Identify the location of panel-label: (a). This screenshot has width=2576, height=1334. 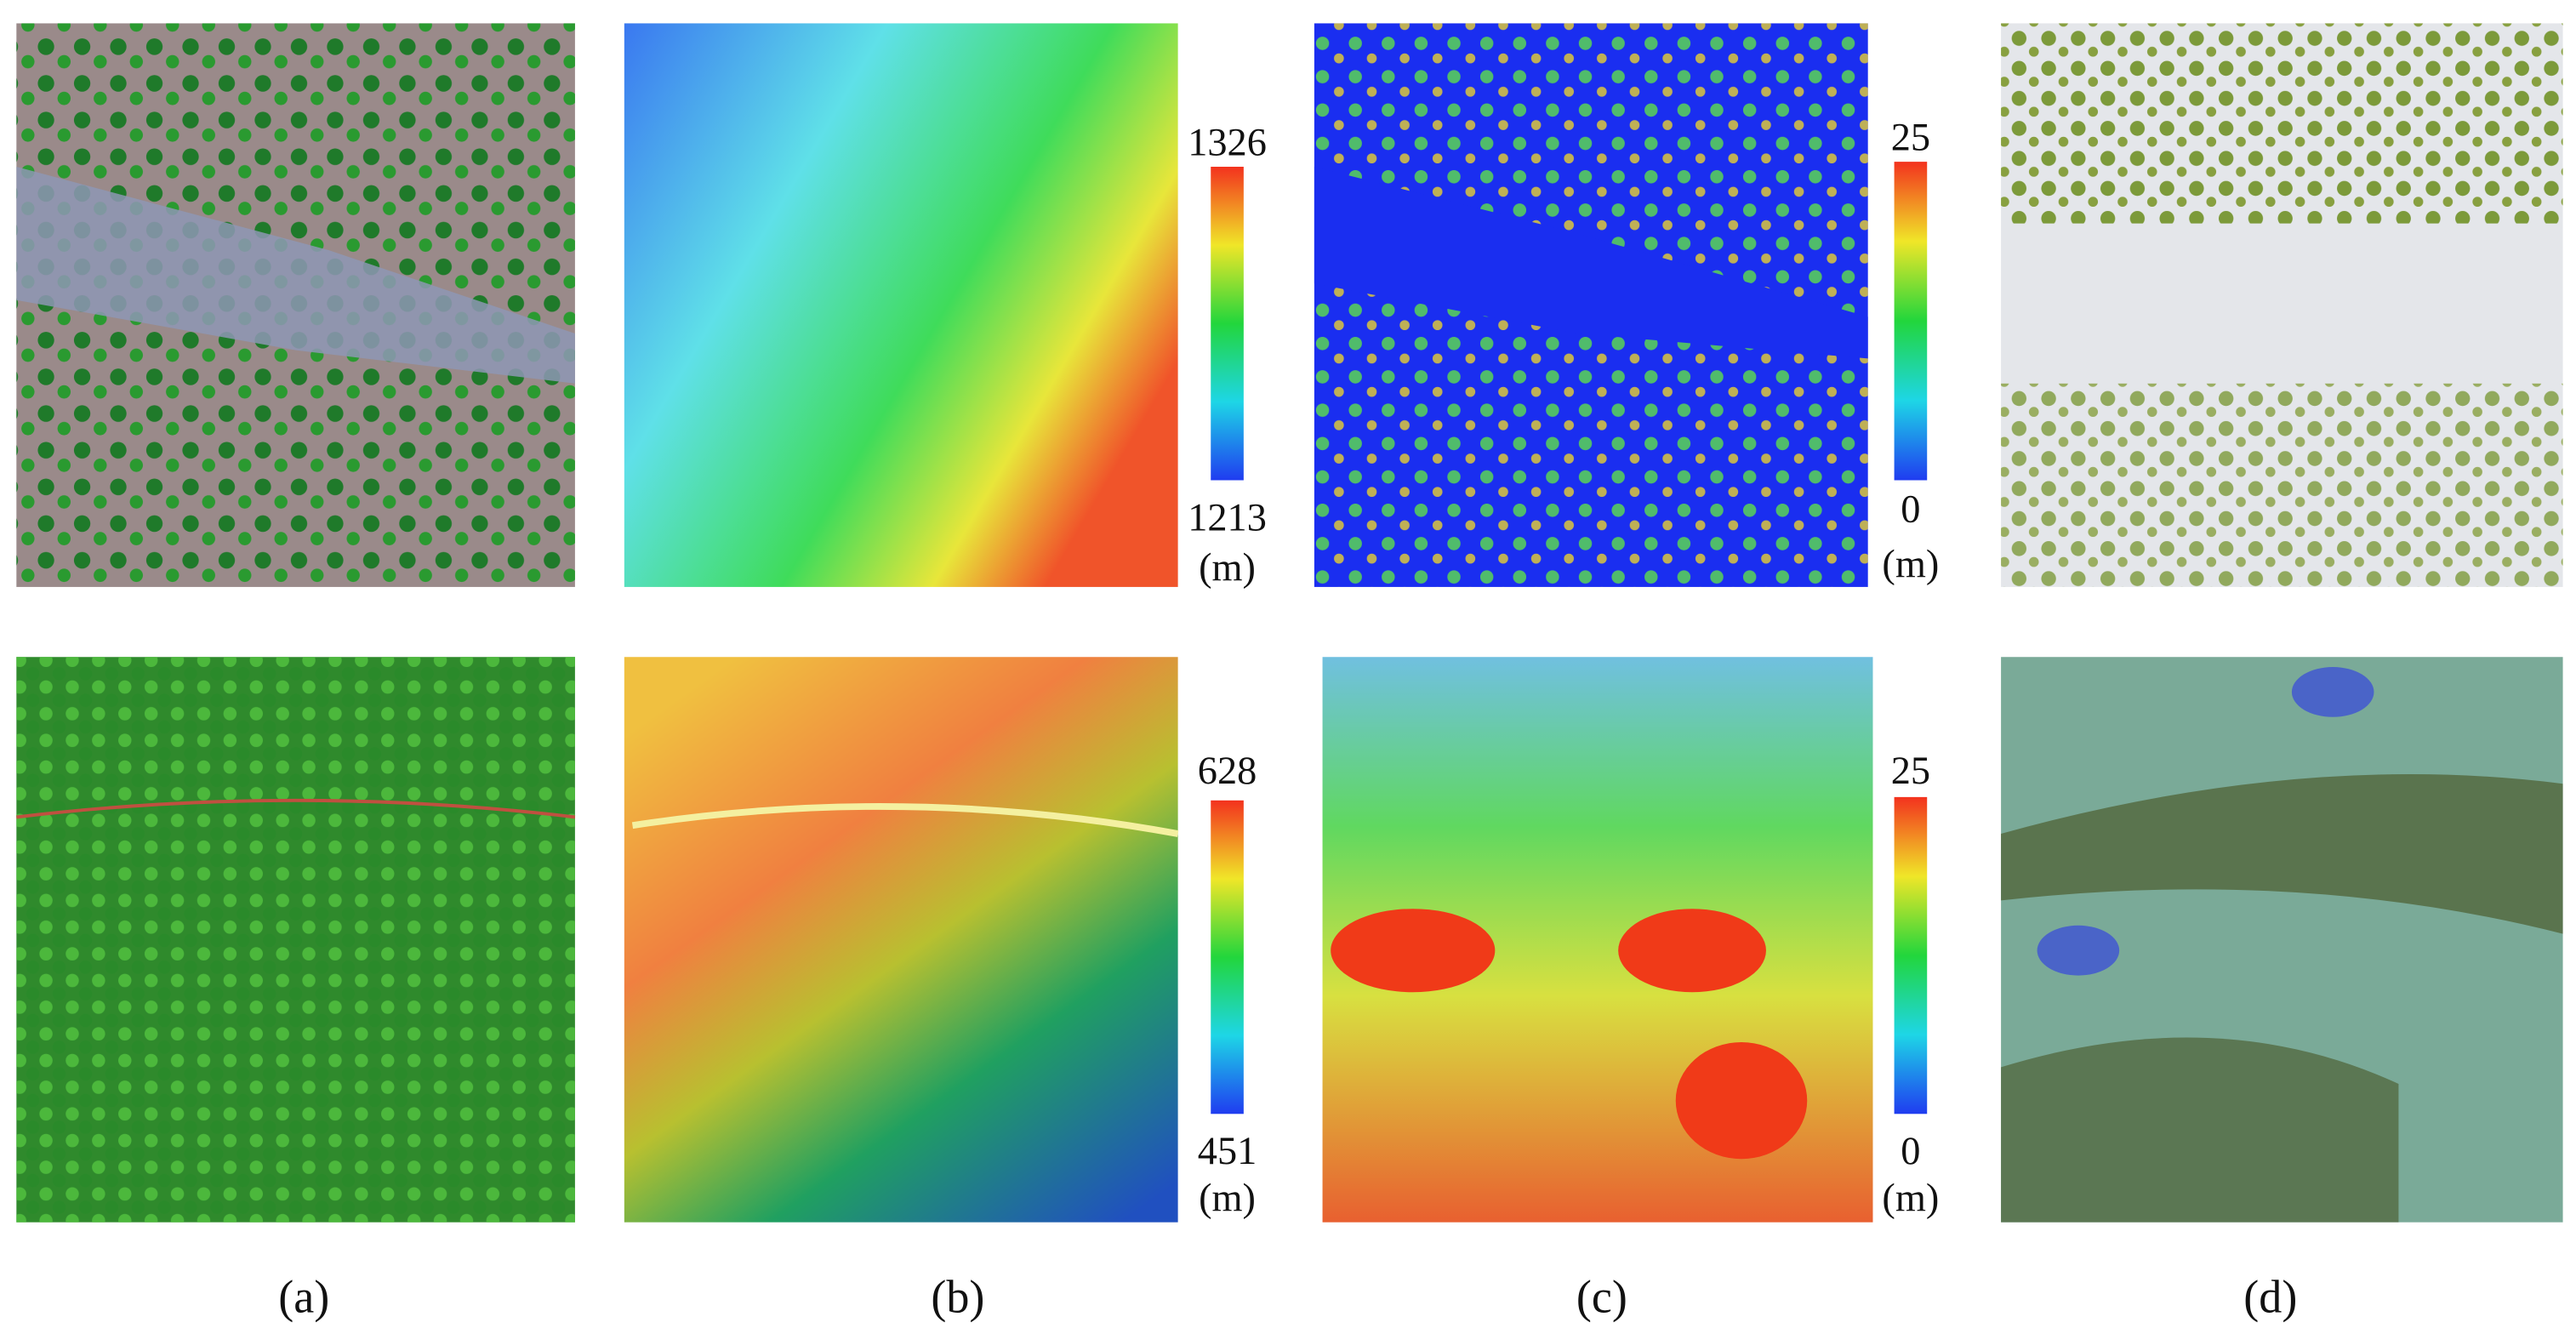
(303, 1296).